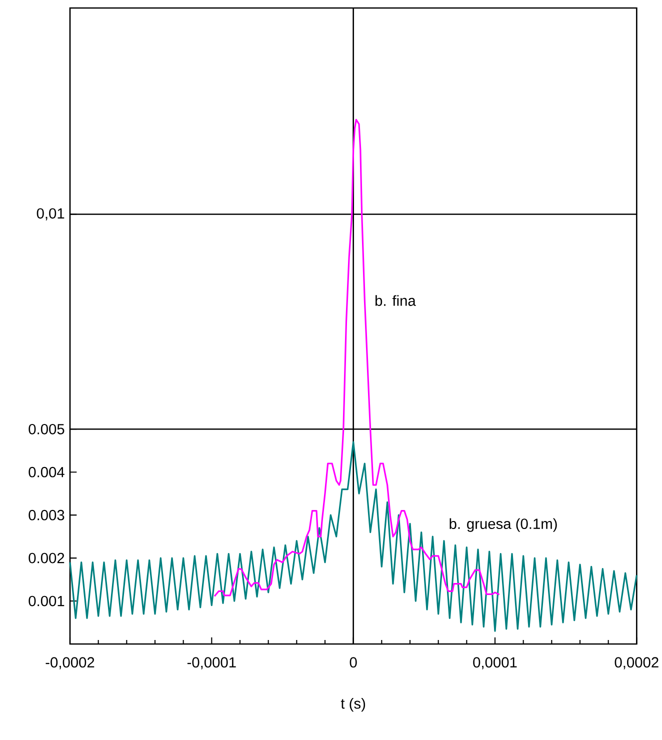  What do you see at coordinates (46, 472) in the screenshot?
I see `y-tick-label: 0.004` at bounding box center [46, 472].